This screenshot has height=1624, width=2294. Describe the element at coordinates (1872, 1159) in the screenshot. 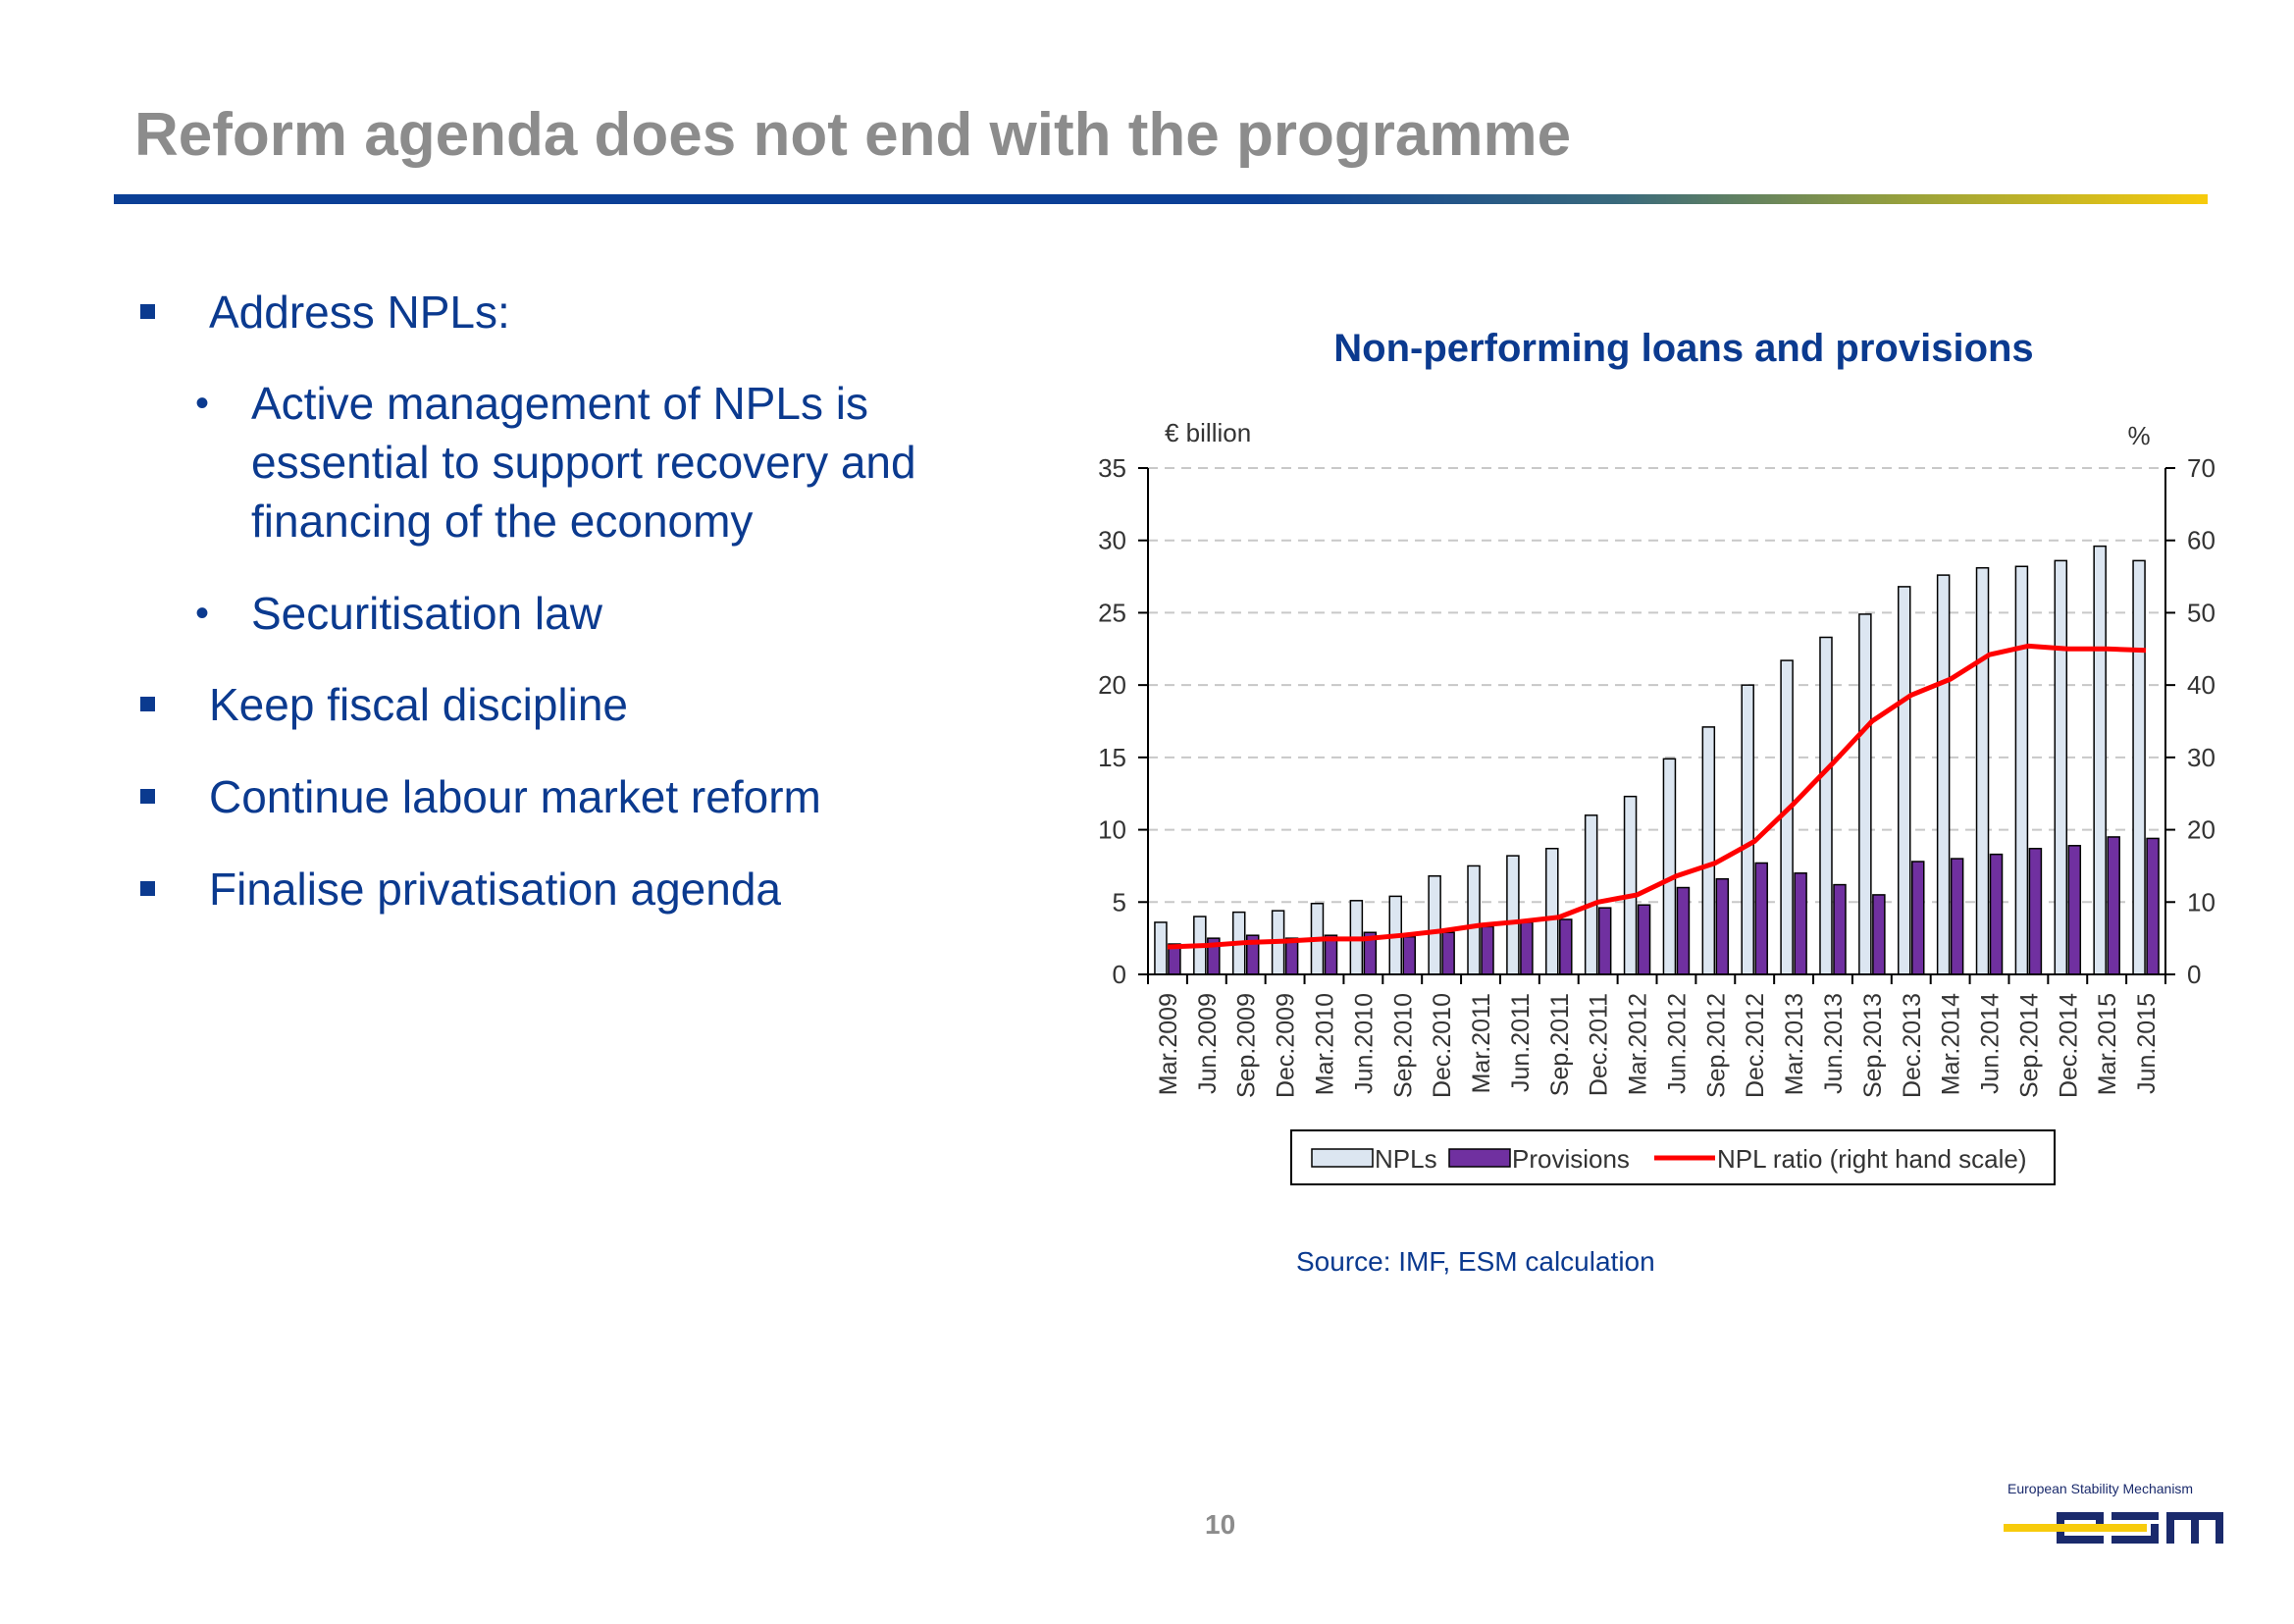

I see `legend-ratio-label: NPL ratio (right hand scale)` at that location.